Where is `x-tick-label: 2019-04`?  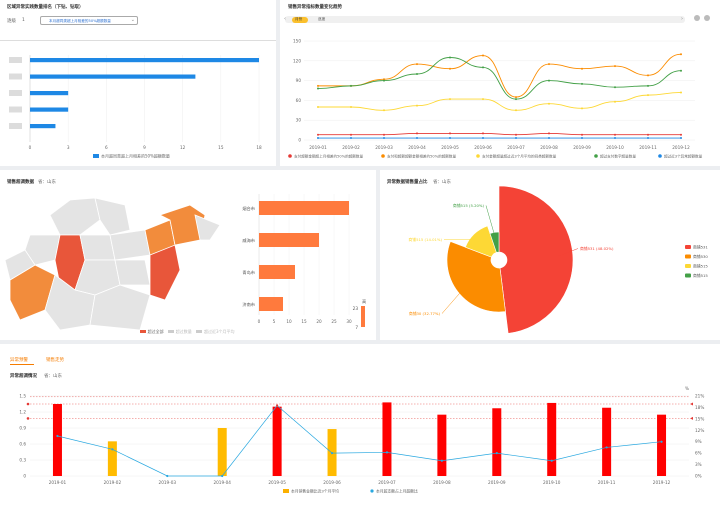
x-tick-label: 2019-04 is located at coordinates (222, 482).